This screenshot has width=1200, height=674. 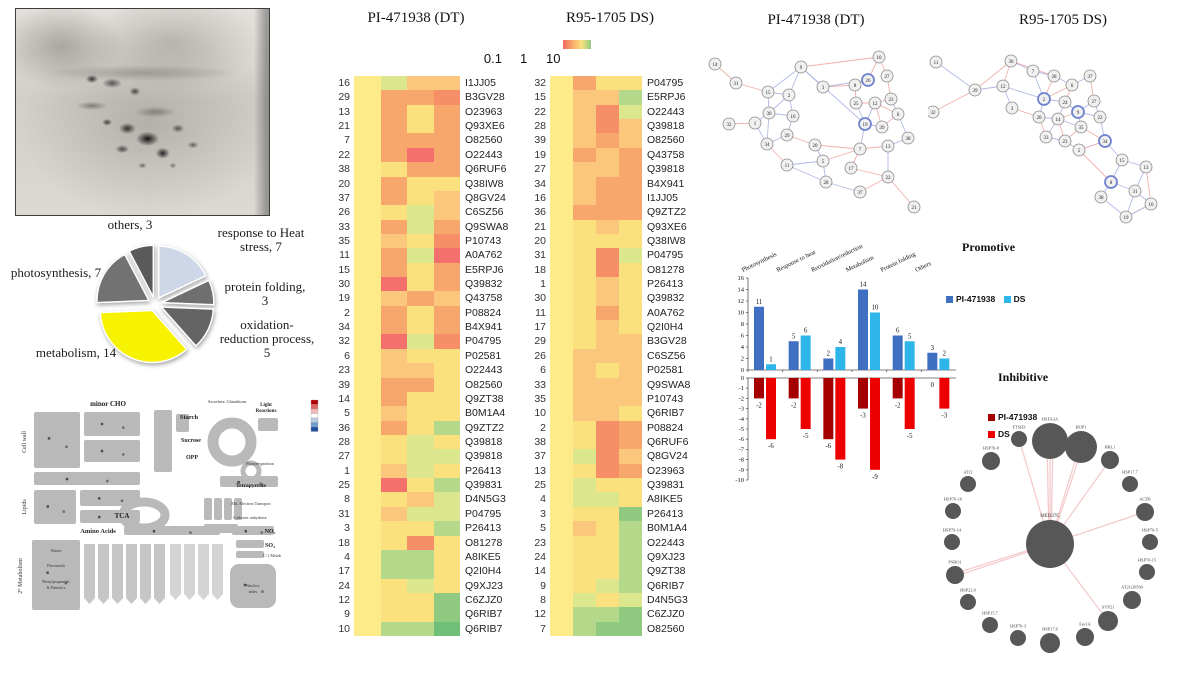 What do you see at coordinates (418, 528) in the screenshot?
I see `heatmap-row: 3 P26413` at bounding box center [418, 528].